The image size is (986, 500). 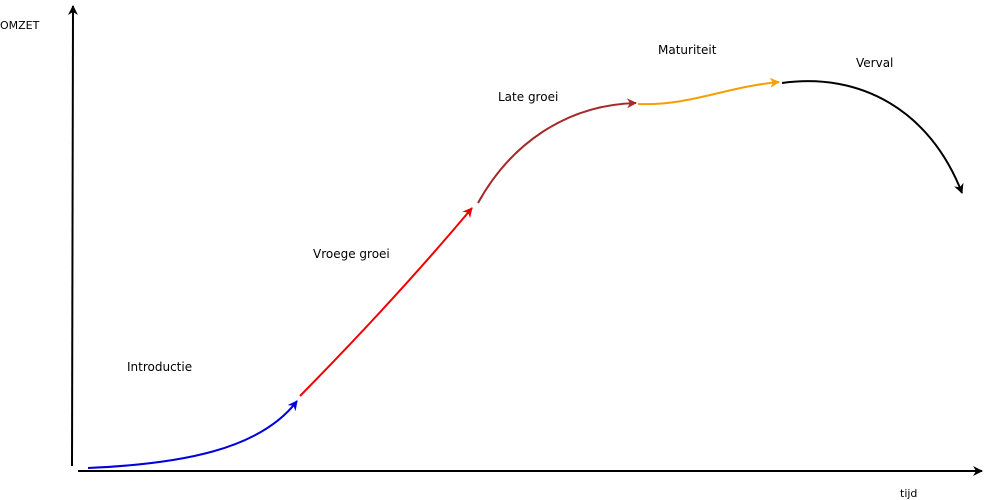 I want to click on y-axis, so click(x=72, y=236).